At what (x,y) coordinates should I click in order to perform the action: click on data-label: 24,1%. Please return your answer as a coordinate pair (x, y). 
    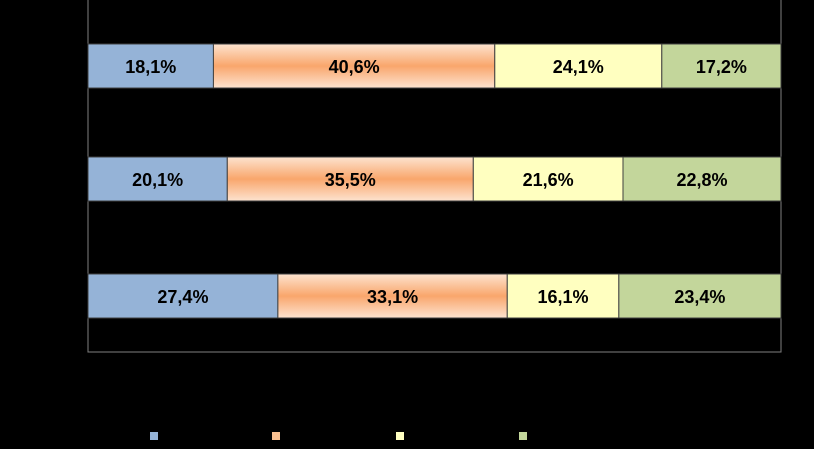
    Looking at the image, I should click on (578, 67).